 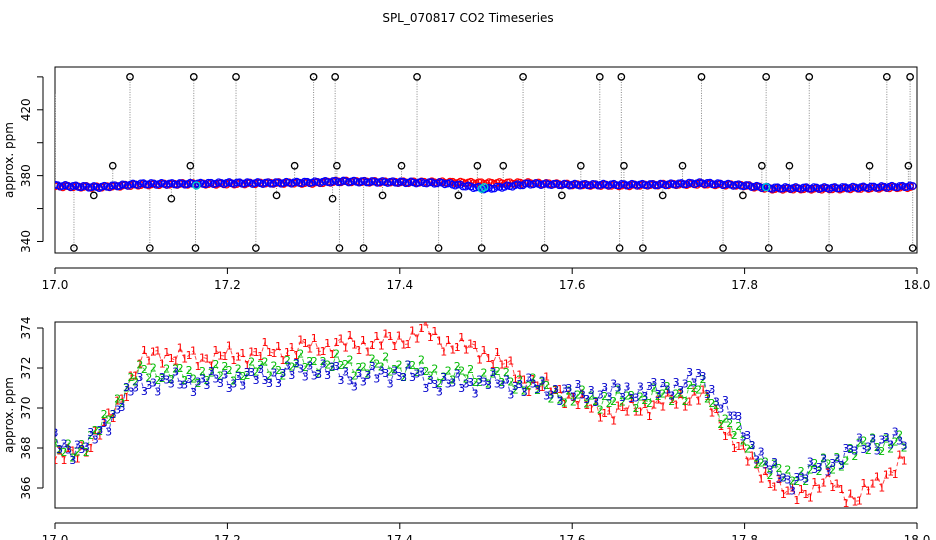 I want to click on x-tick-label: 17.2, so click(x=227, y=536).